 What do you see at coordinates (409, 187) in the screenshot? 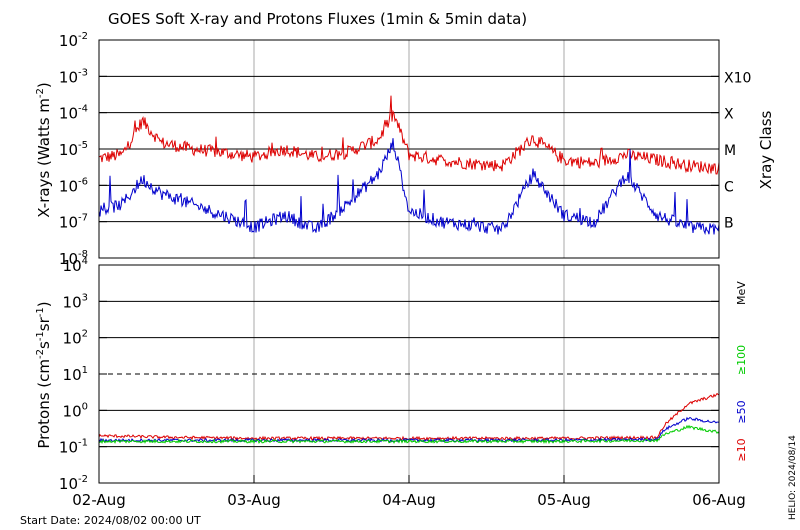
I see `series-line-blue` at bounding box center [409, 187].